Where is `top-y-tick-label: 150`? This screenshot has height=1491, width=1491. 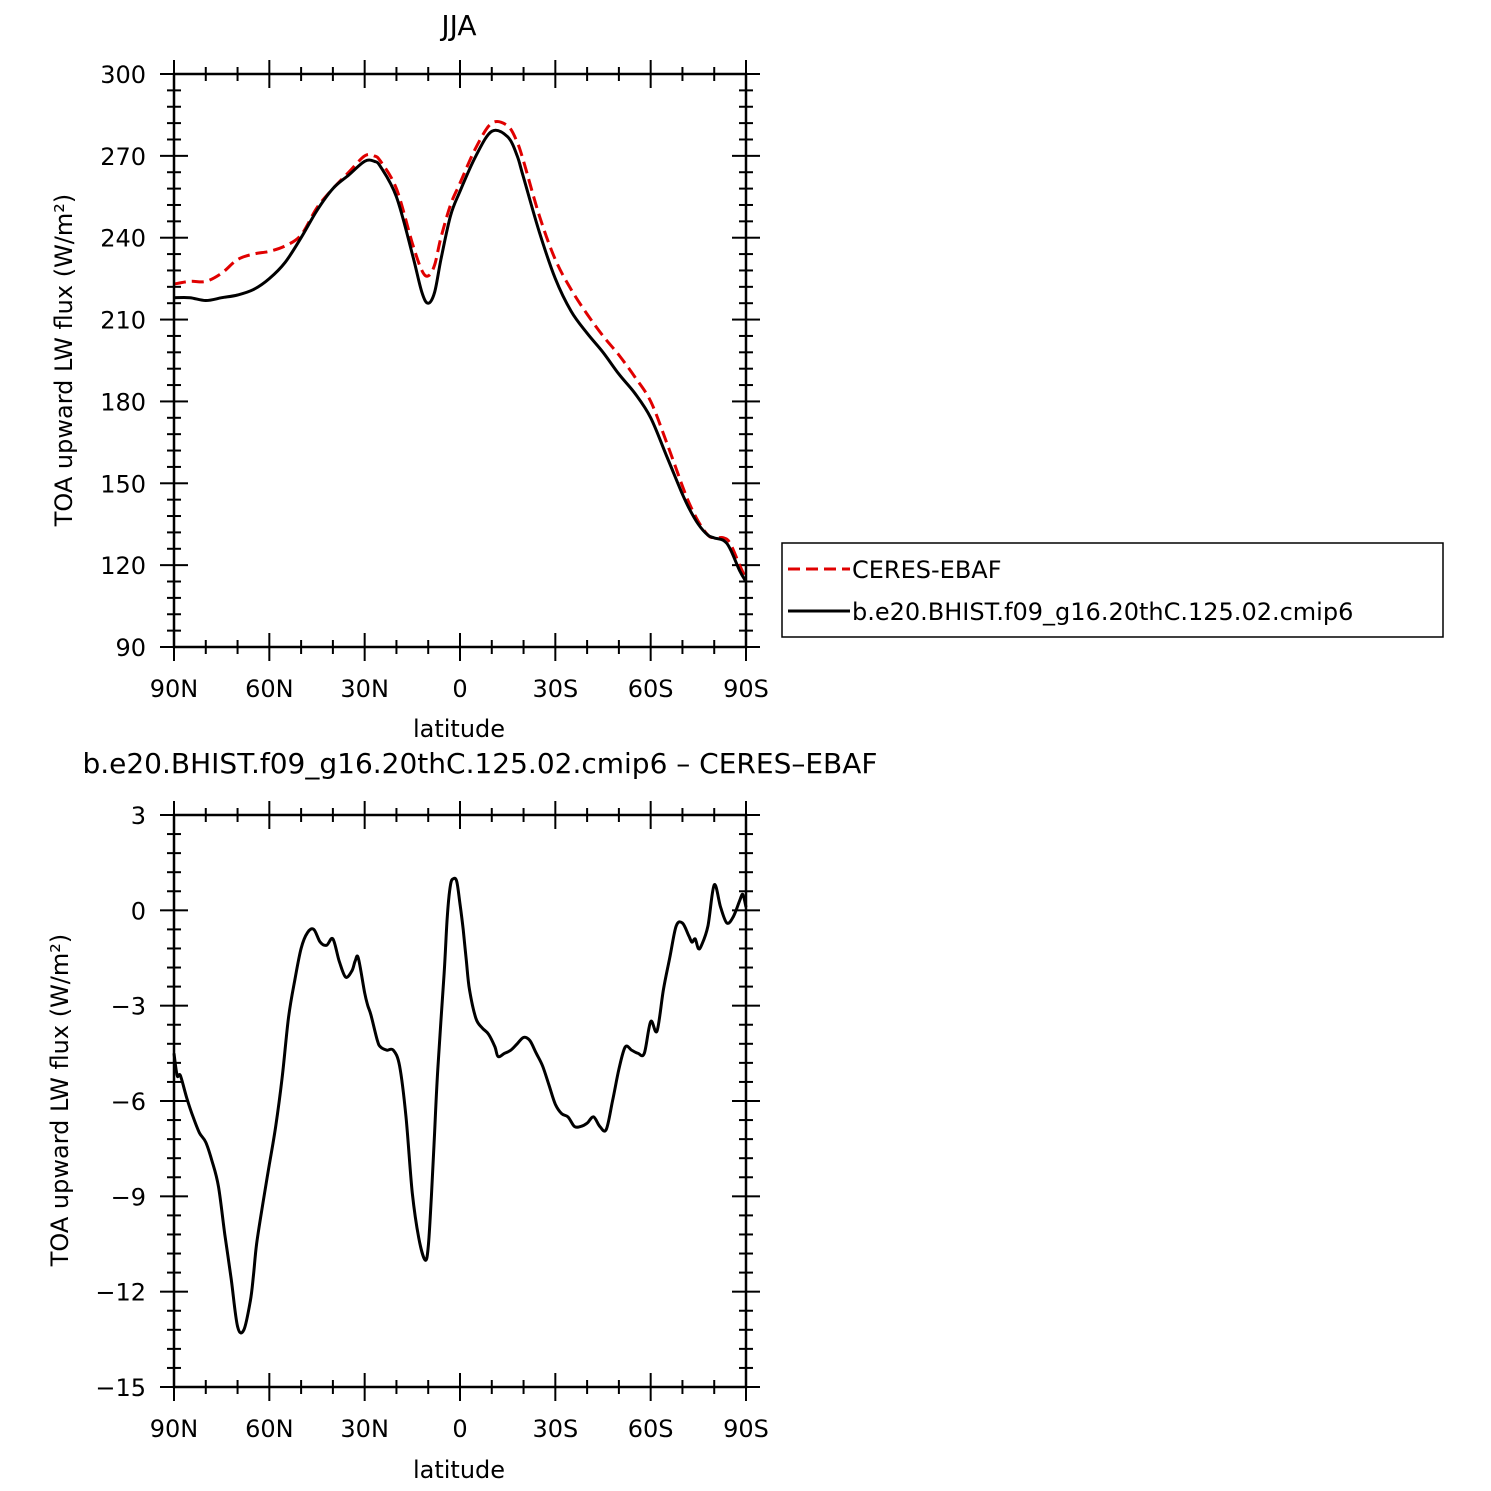
top-y-tick-label: 150 is located at coordinates (123, 484).